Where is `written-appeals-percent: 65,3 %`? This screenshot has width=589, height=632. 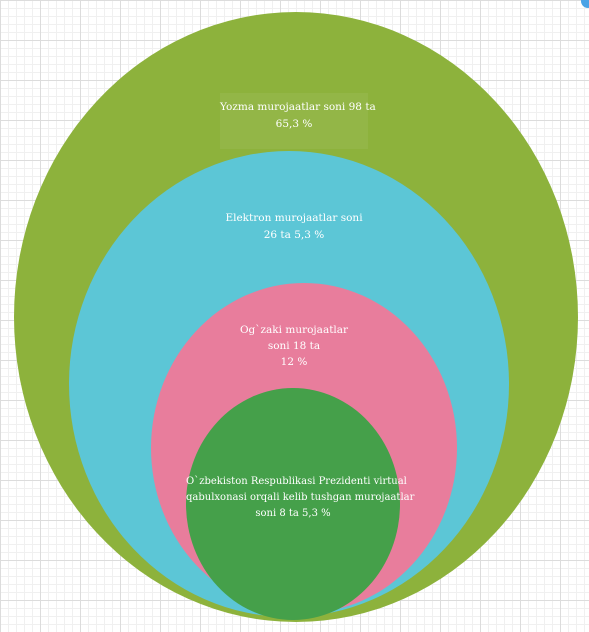 written-appeals-percent: 65,3 % is located at coordinates (294, 124).